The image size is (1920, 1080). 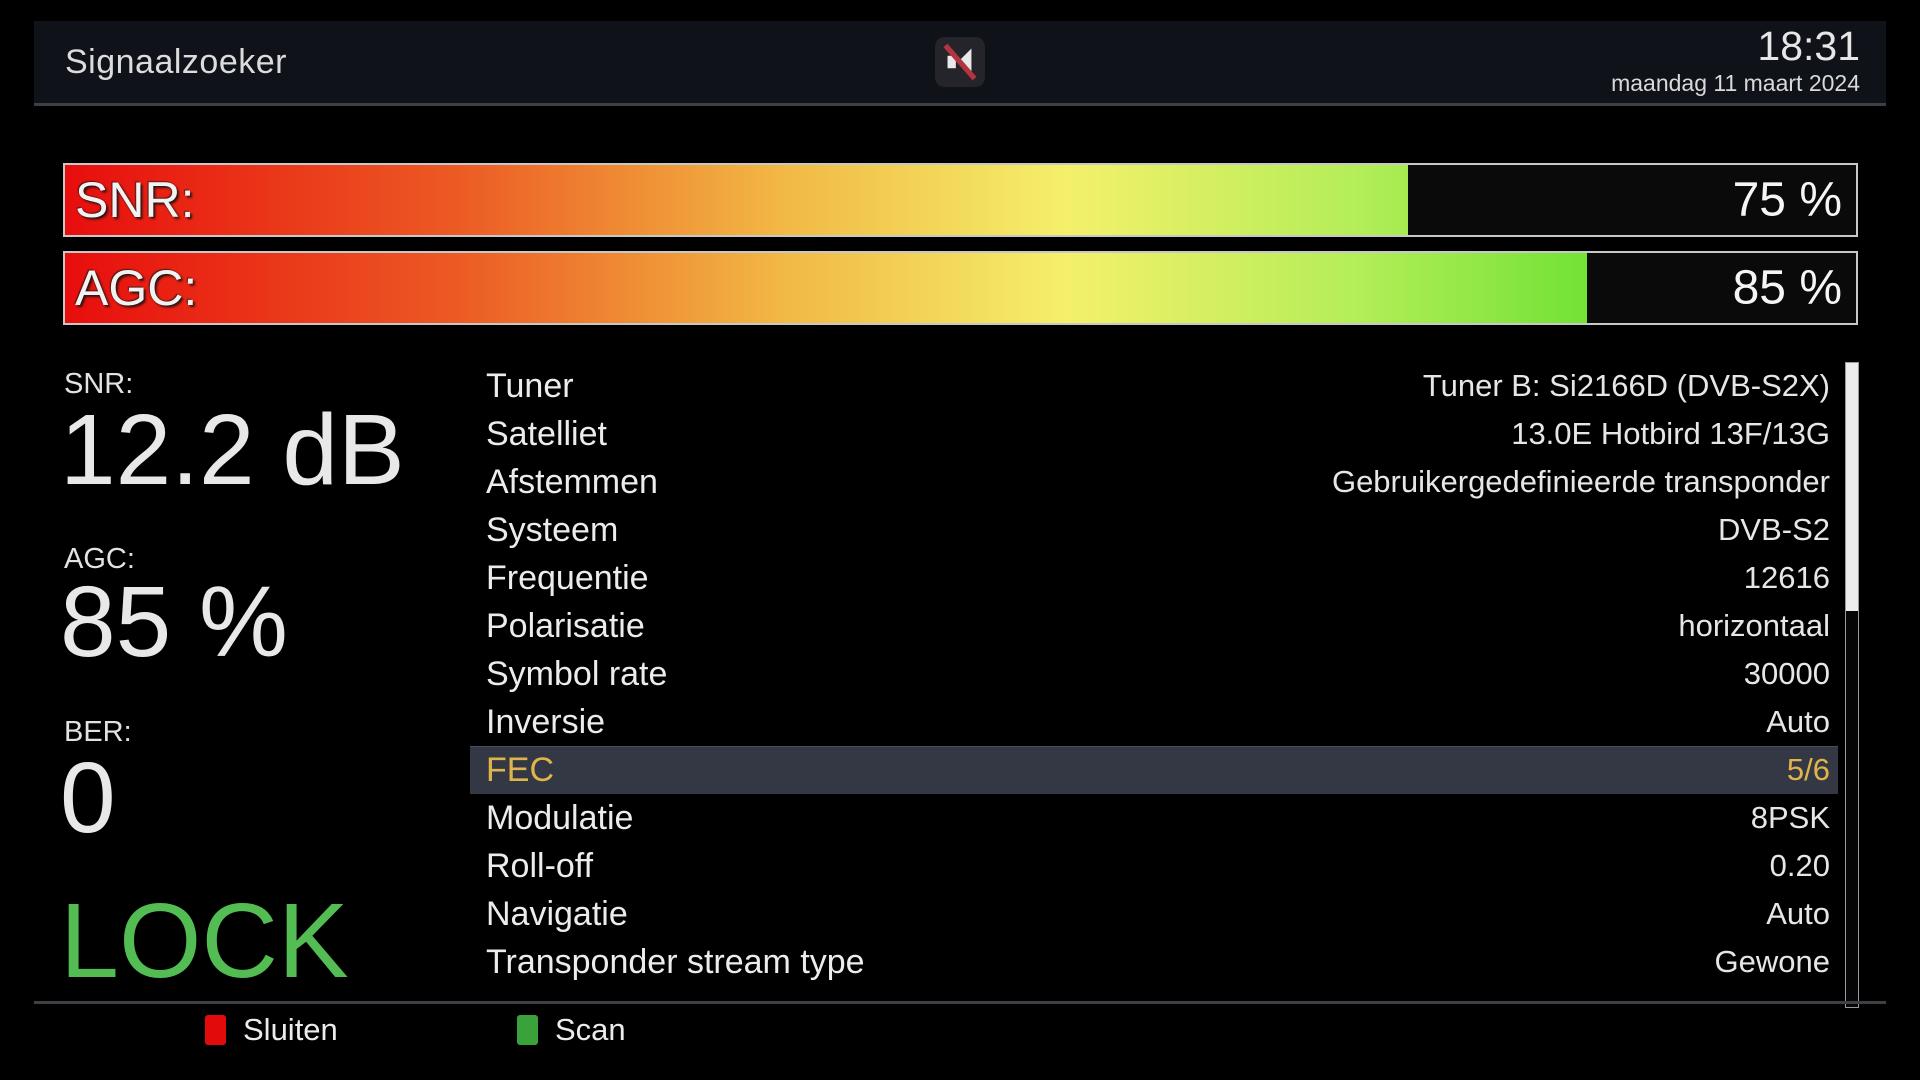 What do you see at coordinates (565, 625) in the screenshot?
I see `parameter-label: Polarisatie` at bounding box center [565, 625].